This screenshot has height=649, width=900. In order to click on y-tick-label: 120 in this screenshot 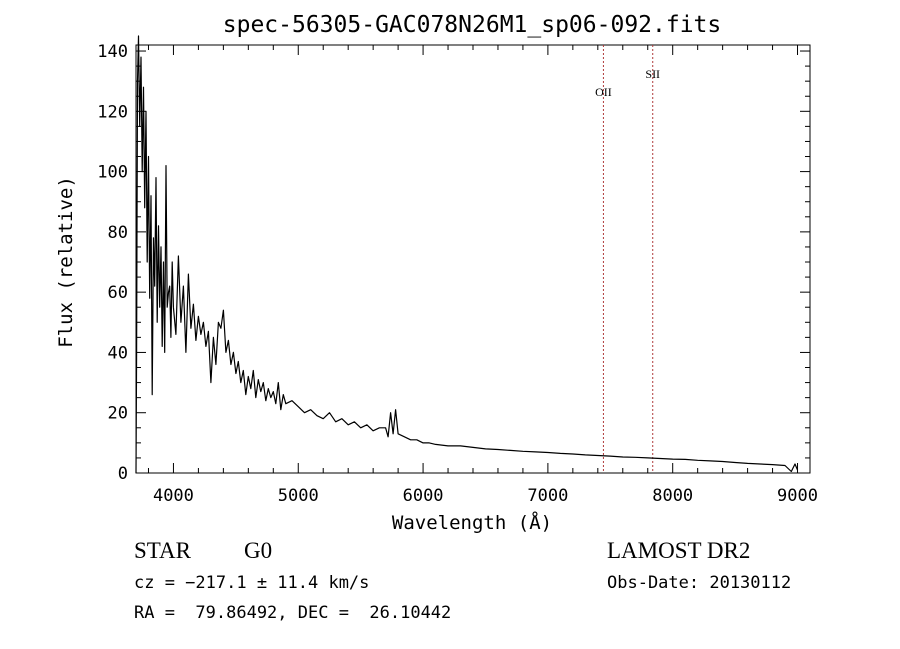, I will do `click(112, 112)`.